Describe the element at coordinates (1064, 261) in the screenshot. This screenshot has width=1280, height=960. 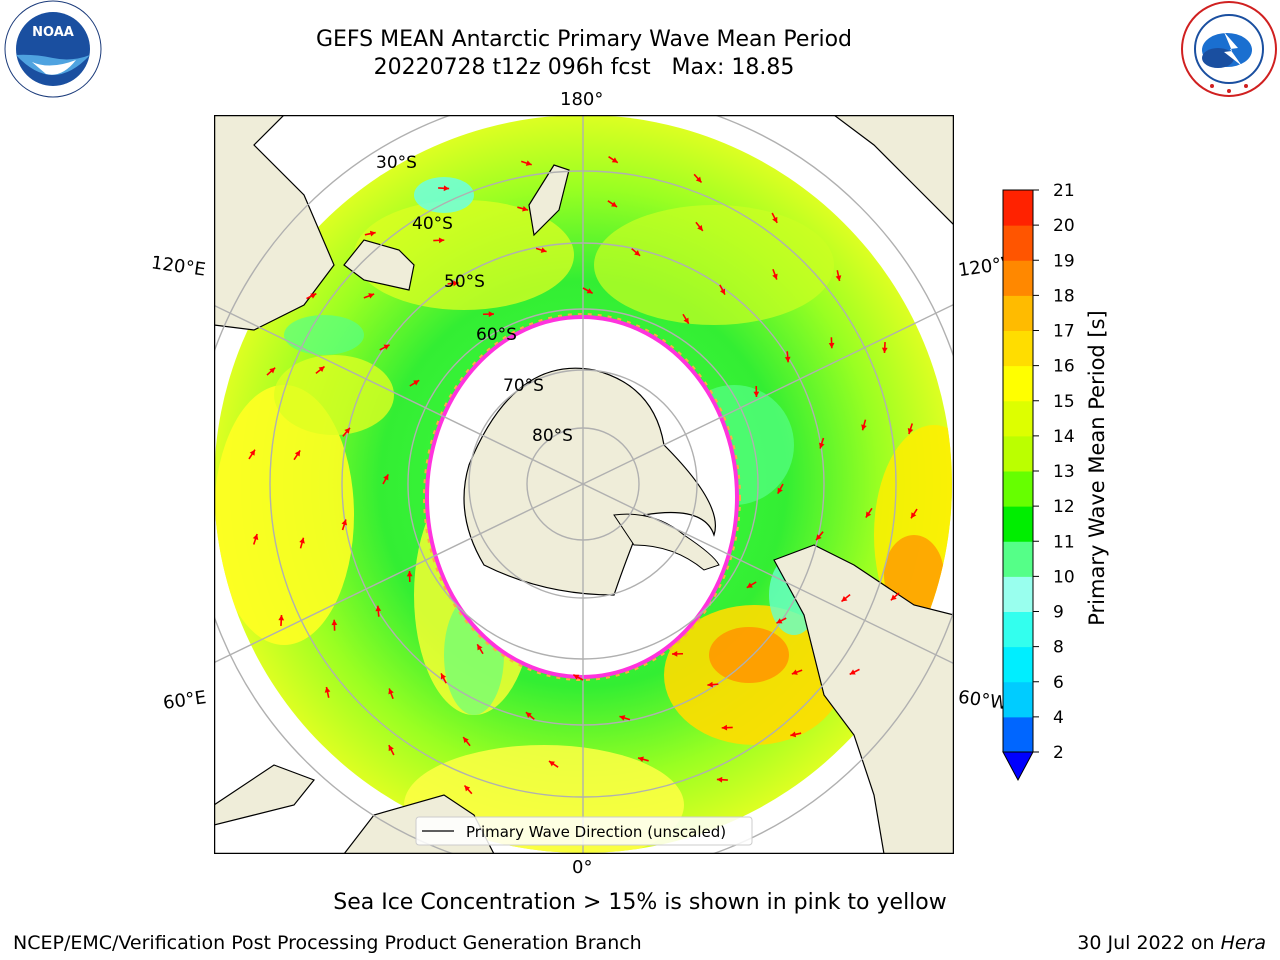
I see `colorbar-tick-label: 19` at that location.